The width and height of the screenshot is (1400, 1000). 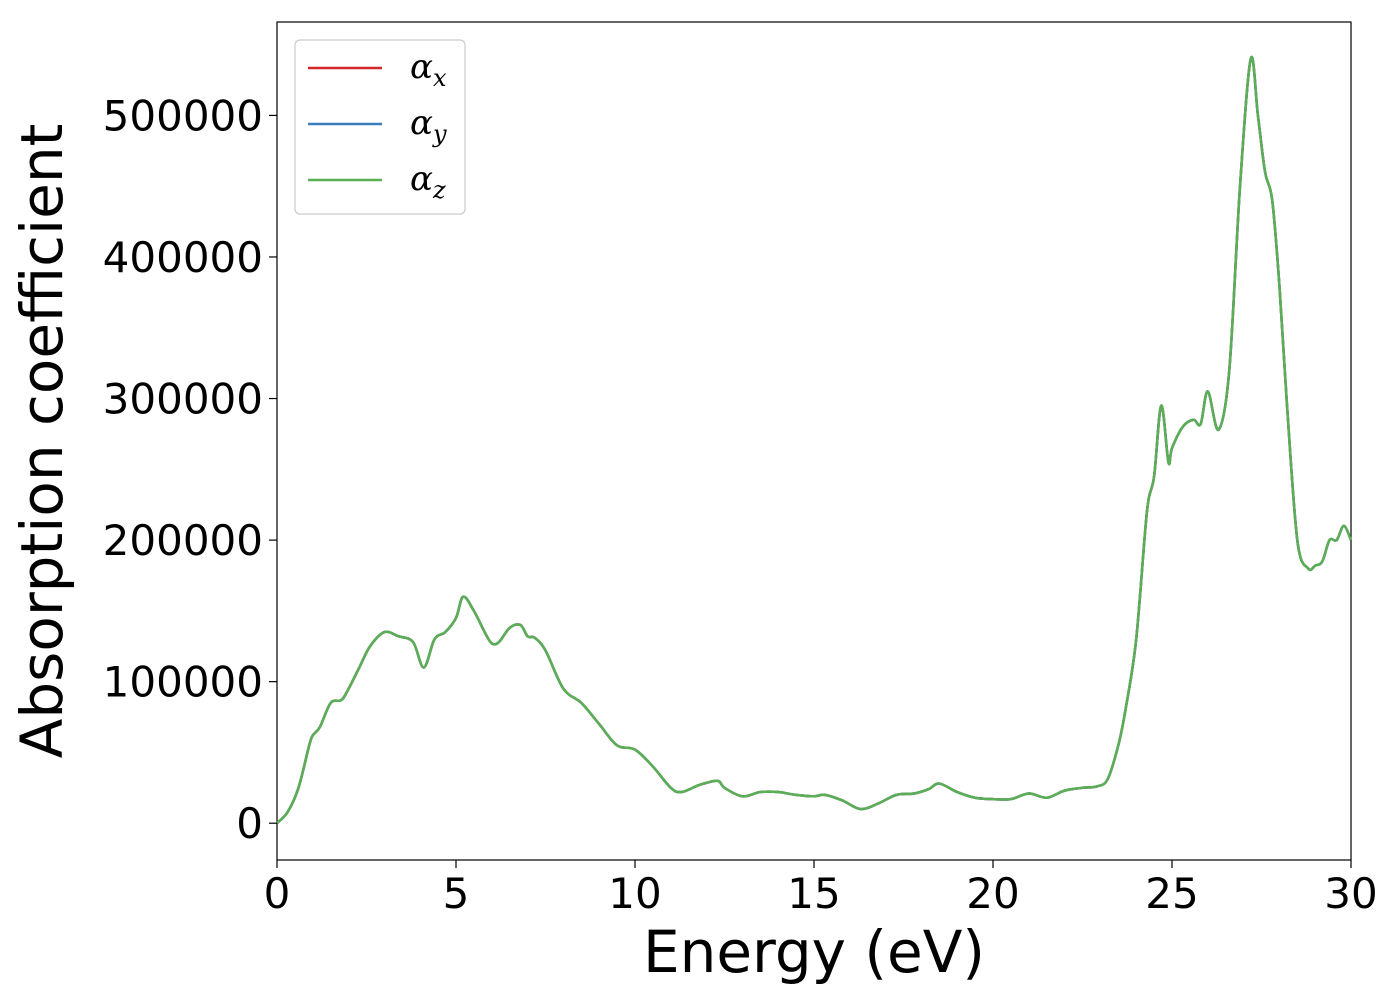 What do you see at coordinates (456, 893) in the screenshot?
I see `x-tick-label: 5` at bounding box center [456, 893].